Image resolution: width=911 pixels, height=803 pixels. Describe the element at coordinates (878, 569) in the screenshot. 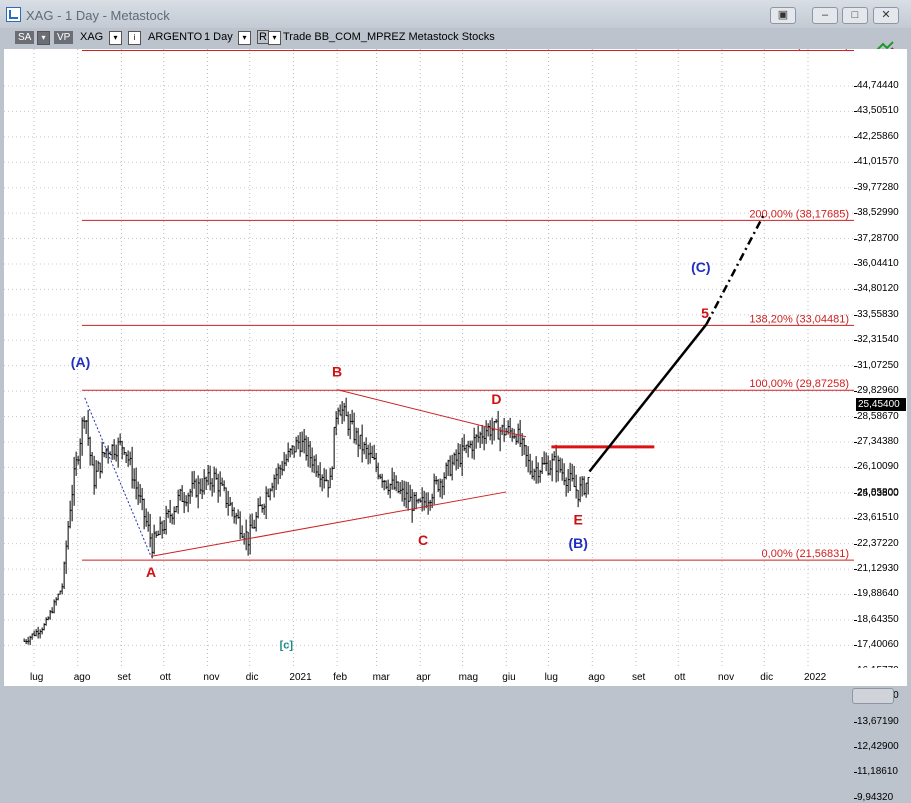

I see `y-tick-label: 21,12930` at that location.